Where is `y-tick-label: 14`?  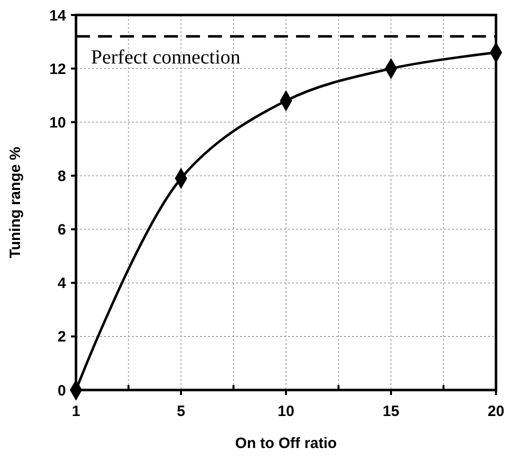 y-tick-label: 14 is located at coordinates (58, 15).